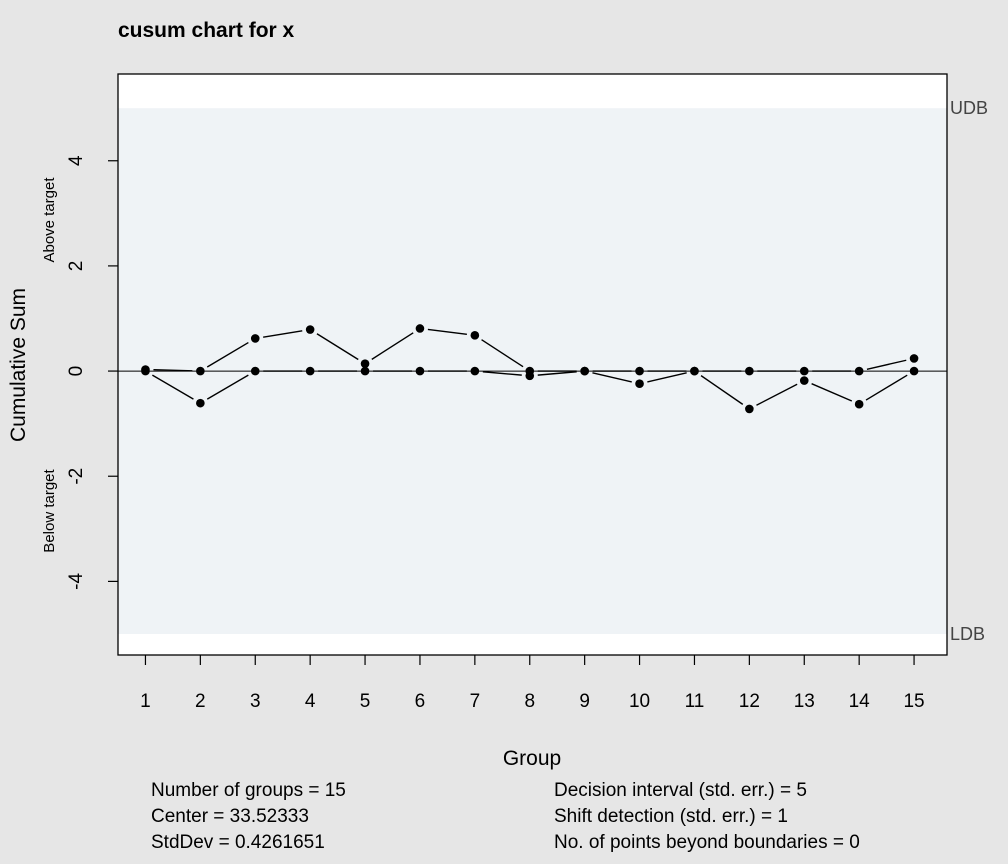 The width and height of the screenshot is (1008, 864). I want to click on x-tick-label: 5, so click(365, 701).